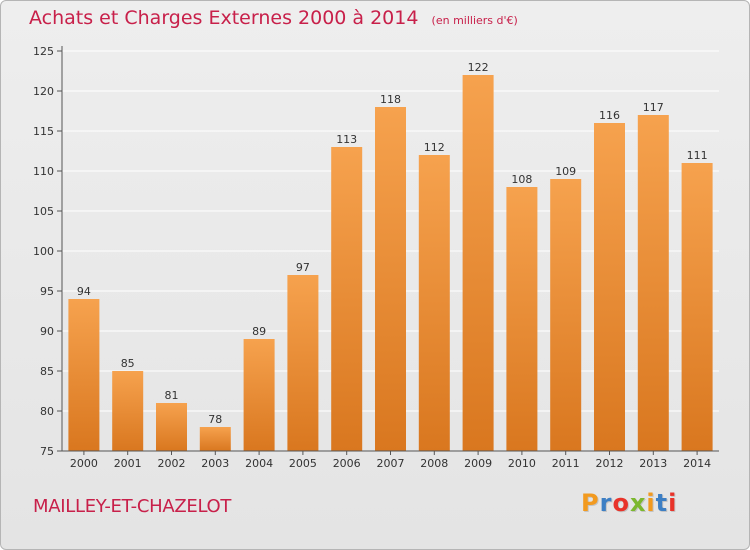  What do you see at coordinates (47, 291) in the screenshot?
I see `y-tick-label: 95` at bounding box center [47, 291].